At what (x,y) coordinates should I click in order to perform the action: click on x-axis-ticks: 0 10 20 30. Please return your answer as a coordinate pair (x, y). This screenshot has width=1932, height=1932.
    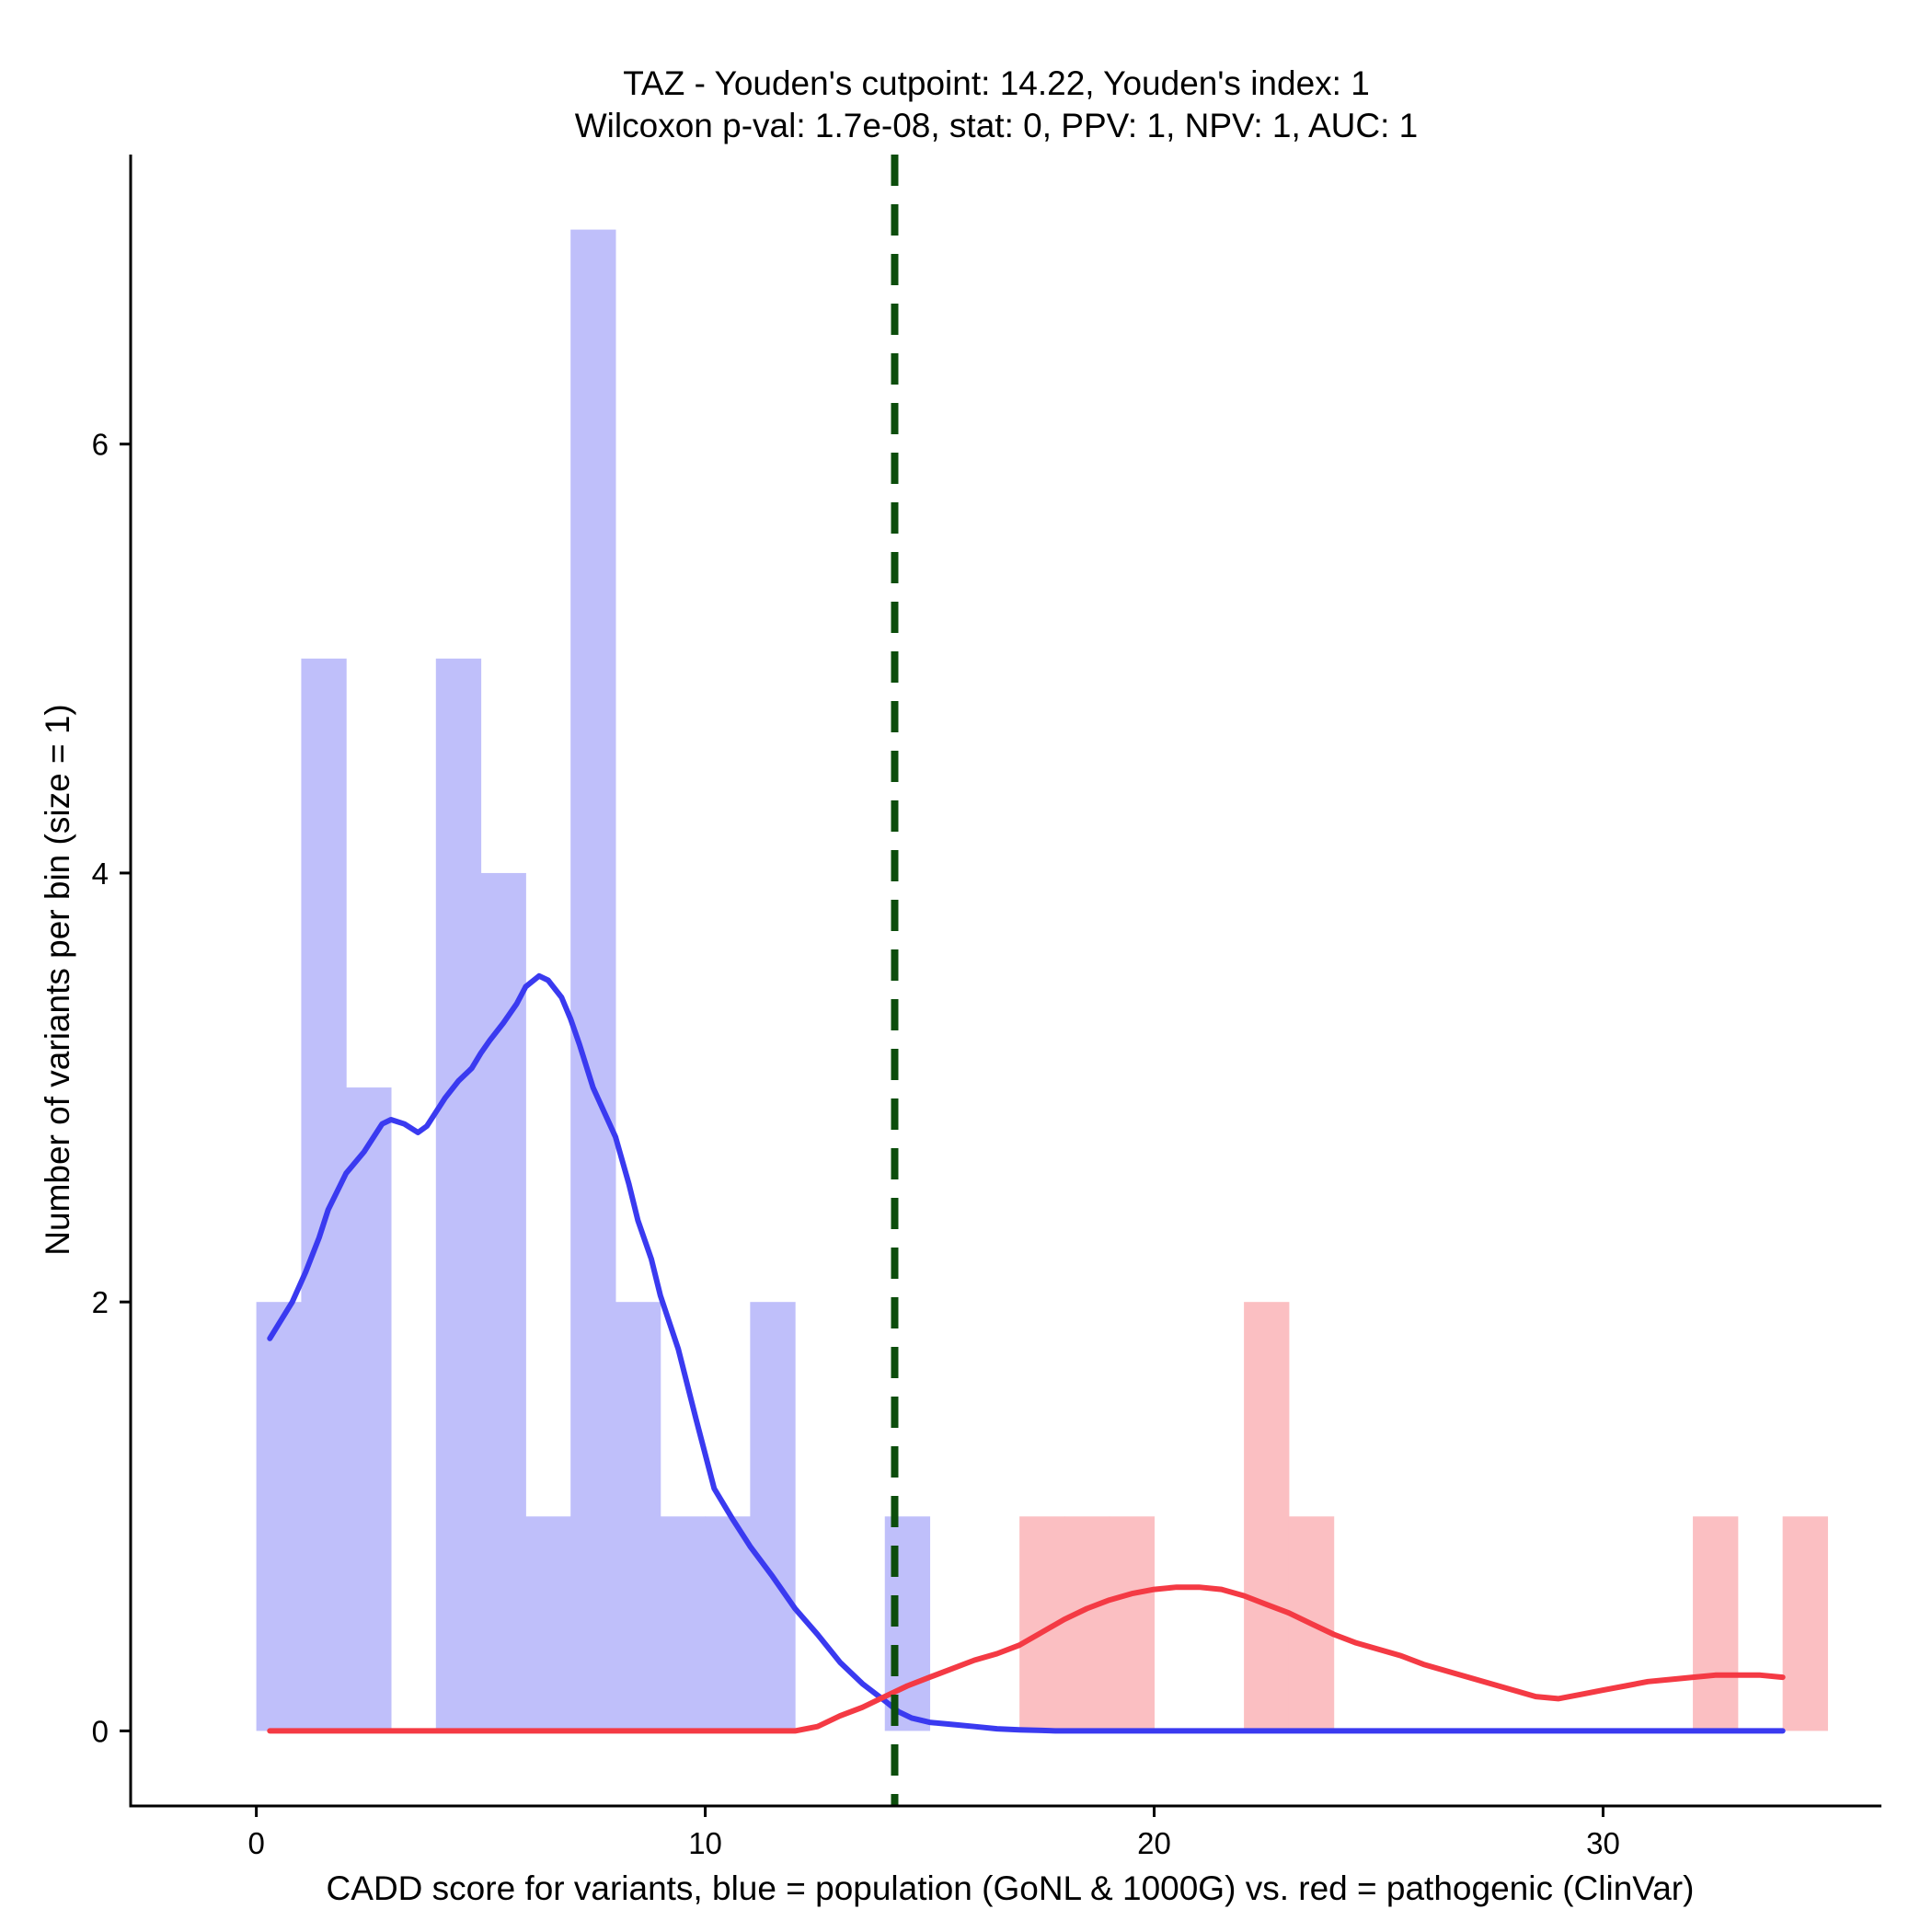
    Looking at the image, I should click on (933, 1833).